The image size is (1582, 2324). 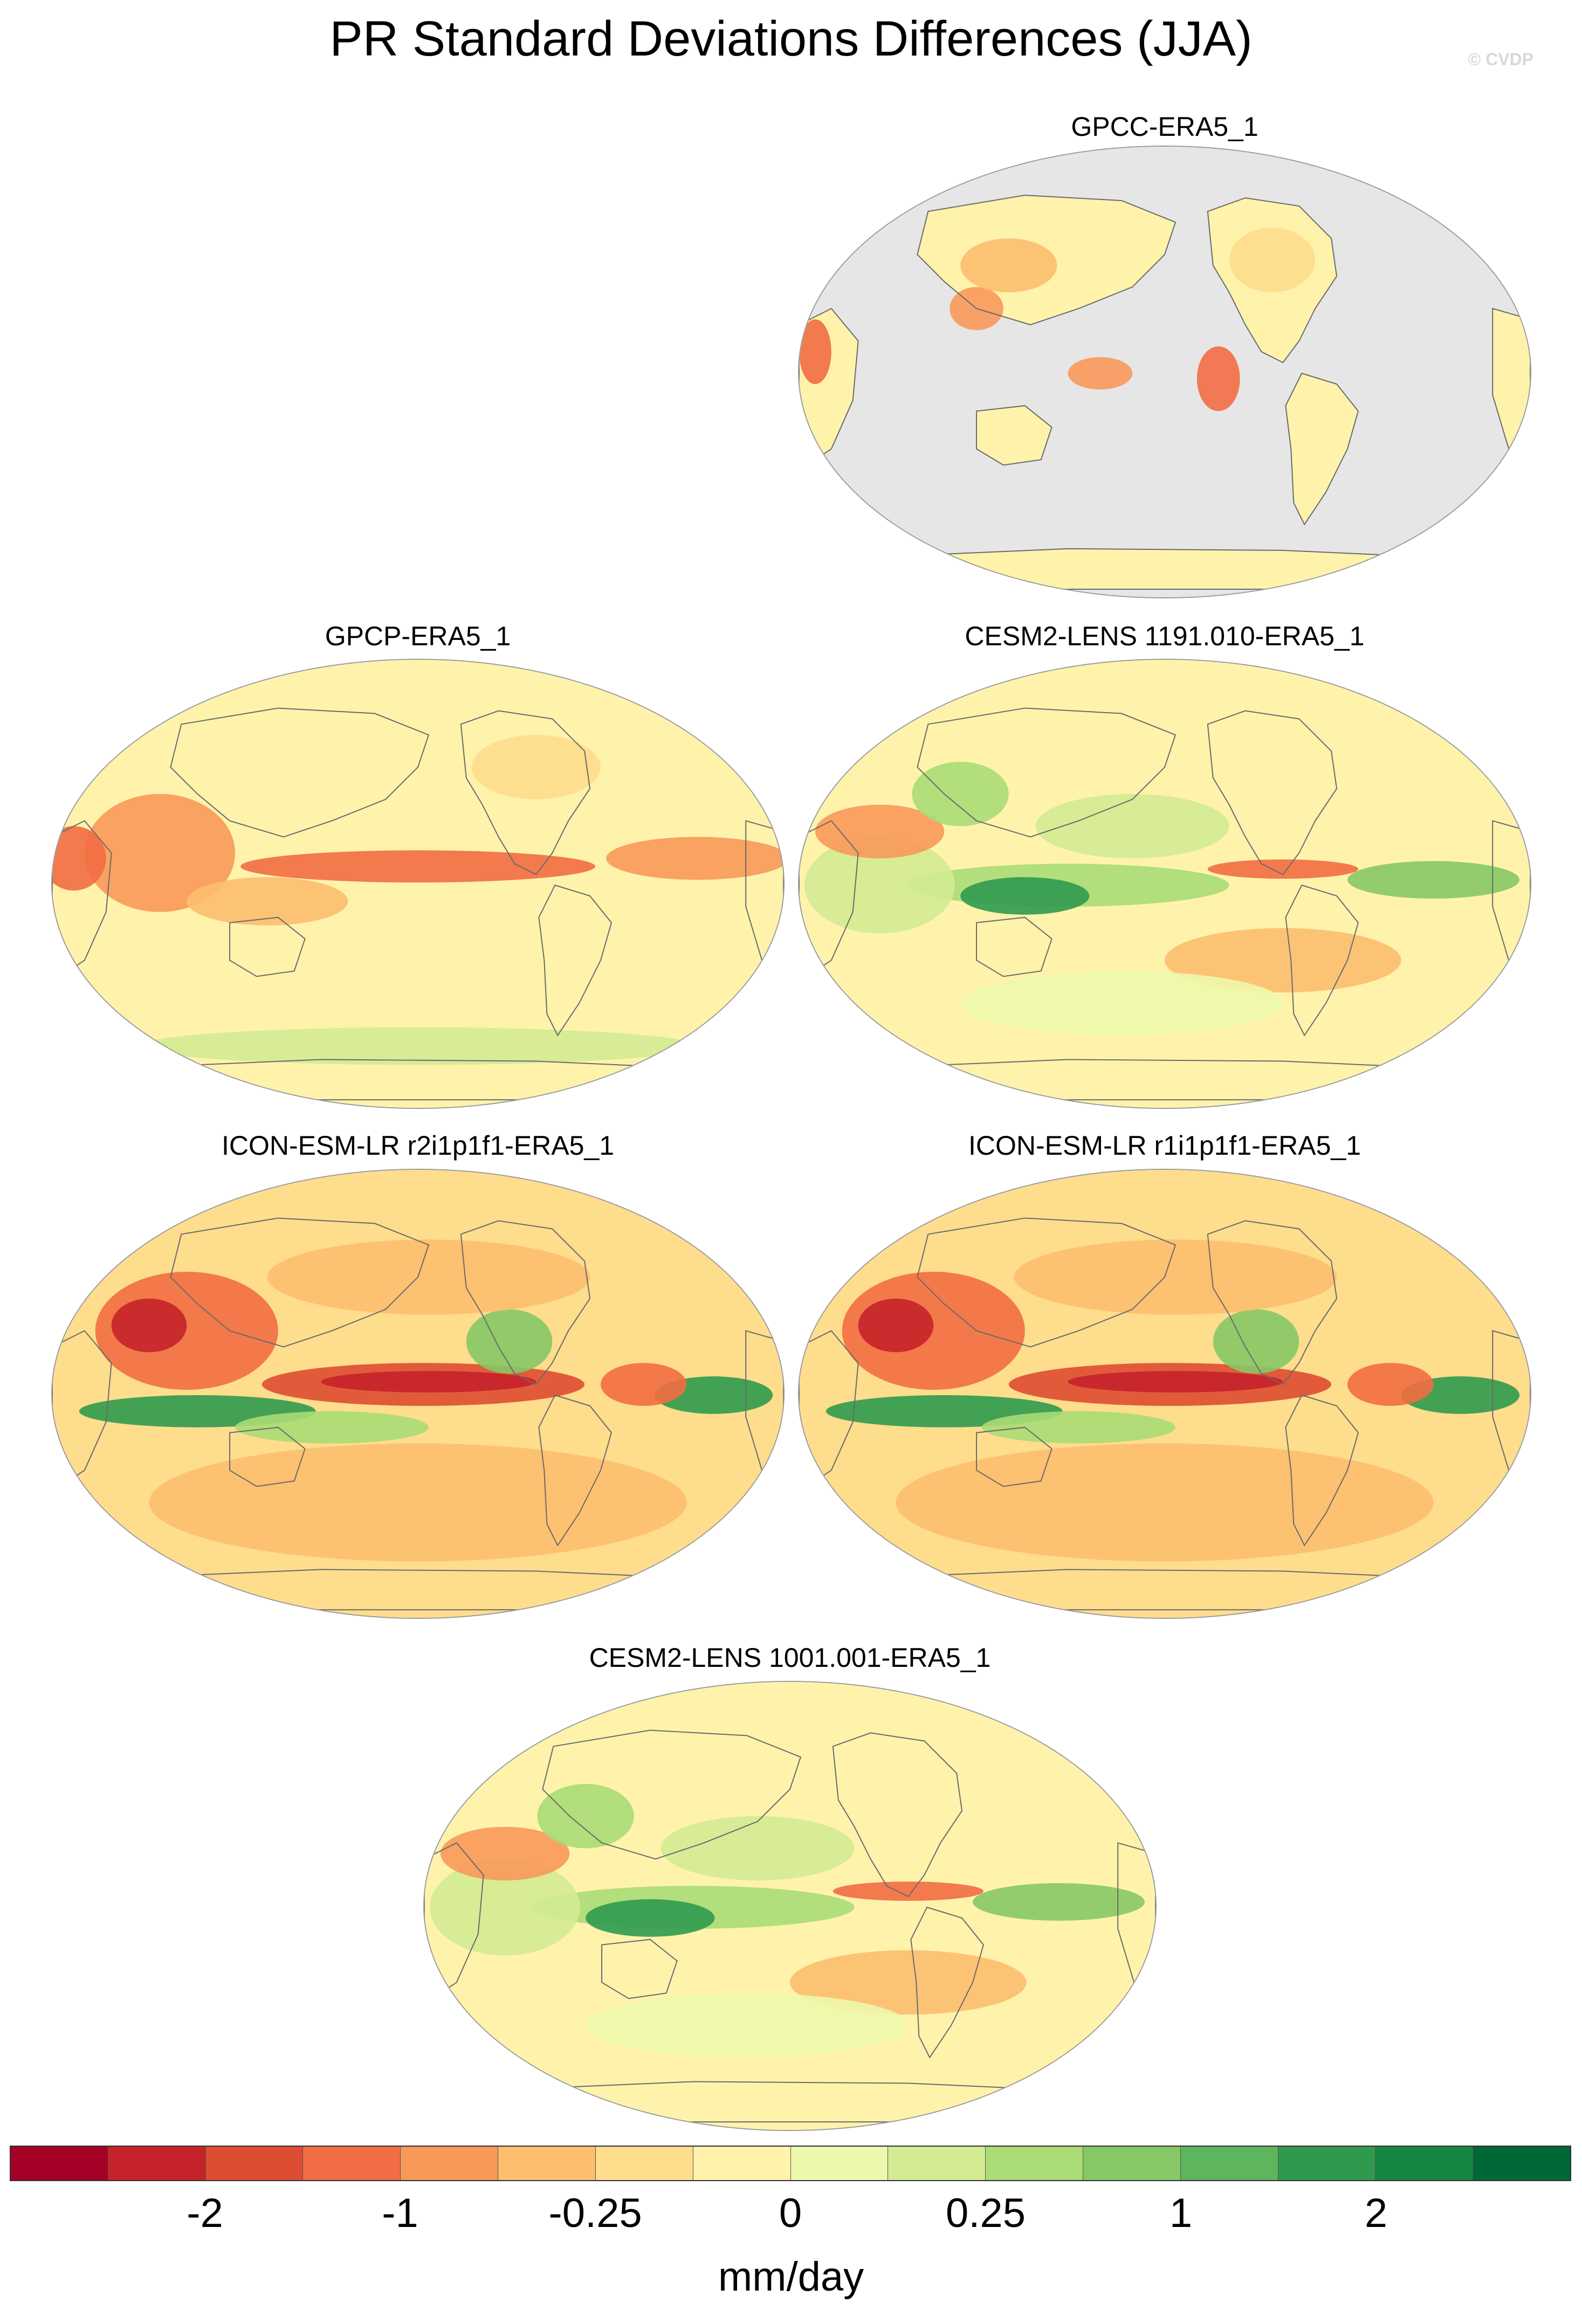 I want to click on cvdp-credit: © CVDP, so click(x=1500, y=59).